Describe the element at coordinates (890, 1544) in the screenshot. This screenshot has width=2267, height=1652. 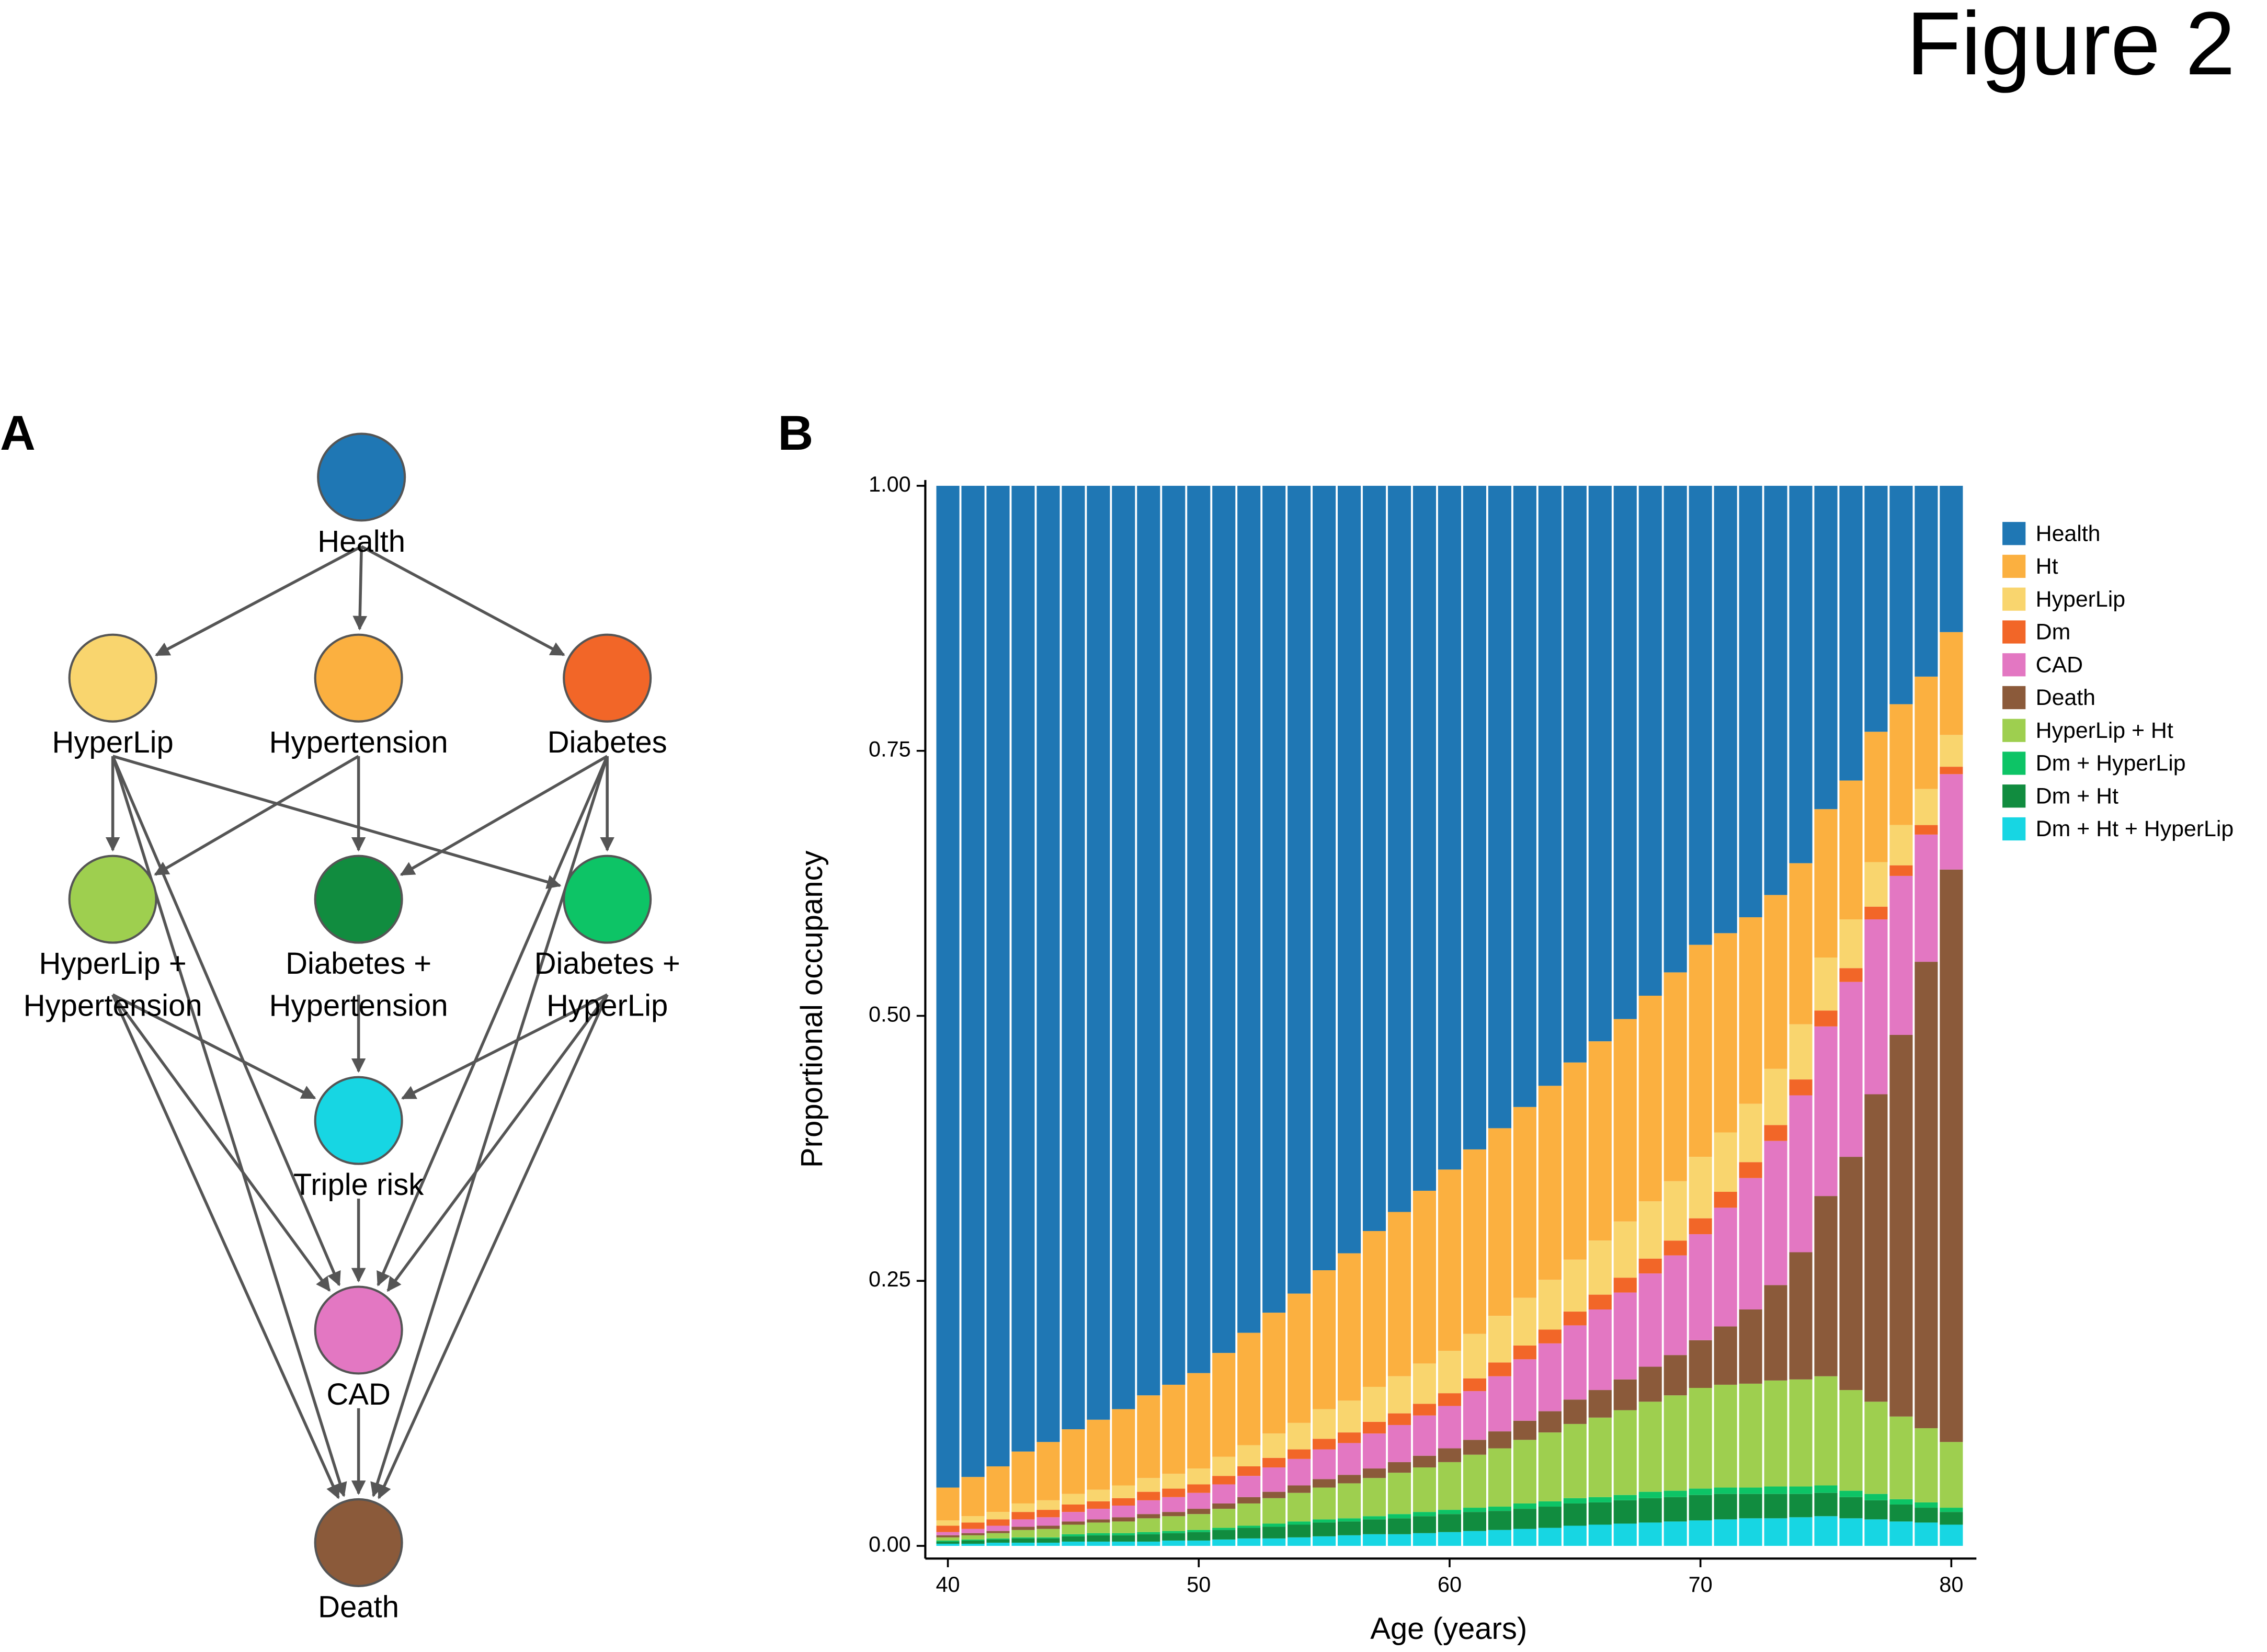
I see `y-tick-label: 0.00` at that location.